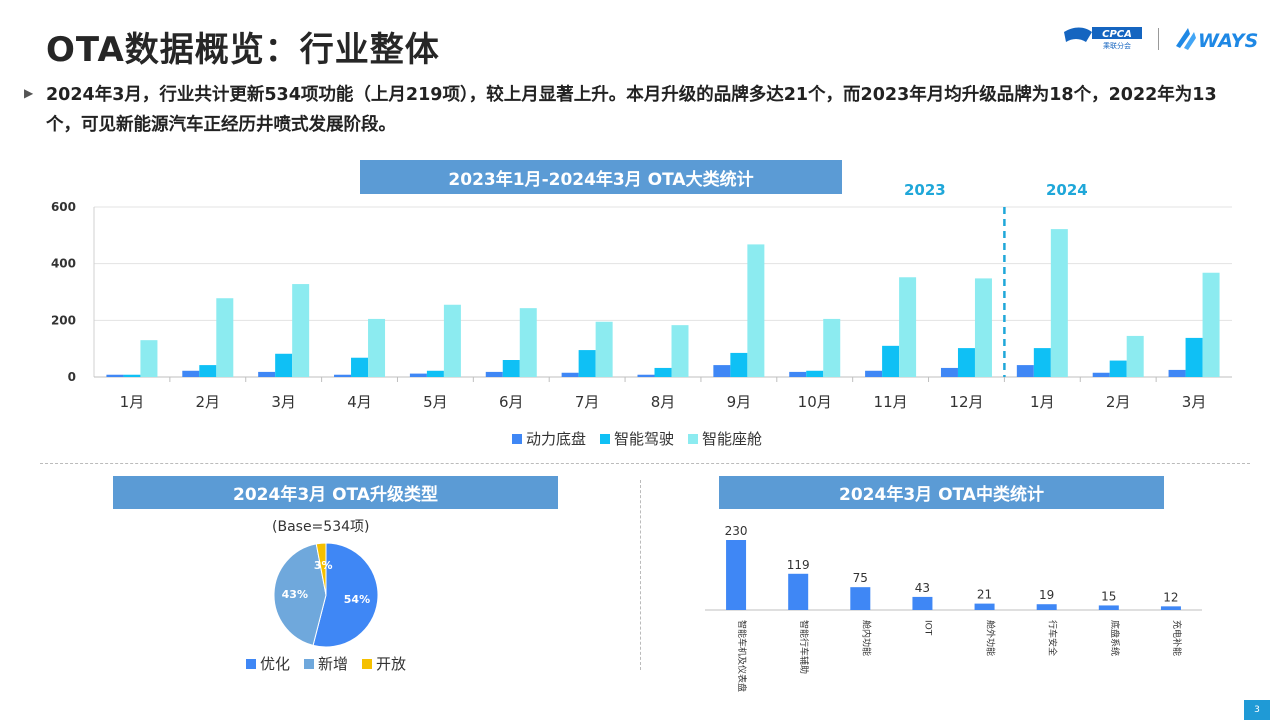  I want to click on legend-item: 开放, so click(384, 663).